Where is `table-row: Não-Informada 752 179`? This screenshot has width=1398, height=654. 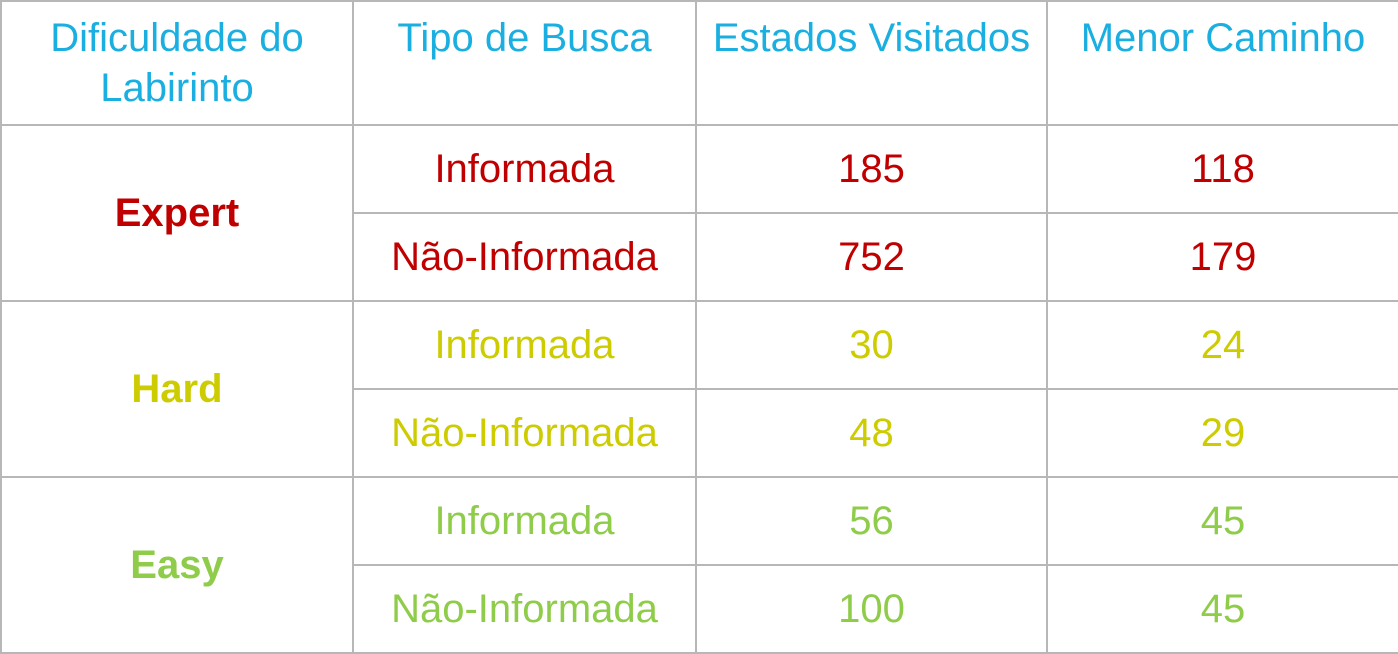
table-row: Não-Informada 752 179 is located at coordinates (699, 257).